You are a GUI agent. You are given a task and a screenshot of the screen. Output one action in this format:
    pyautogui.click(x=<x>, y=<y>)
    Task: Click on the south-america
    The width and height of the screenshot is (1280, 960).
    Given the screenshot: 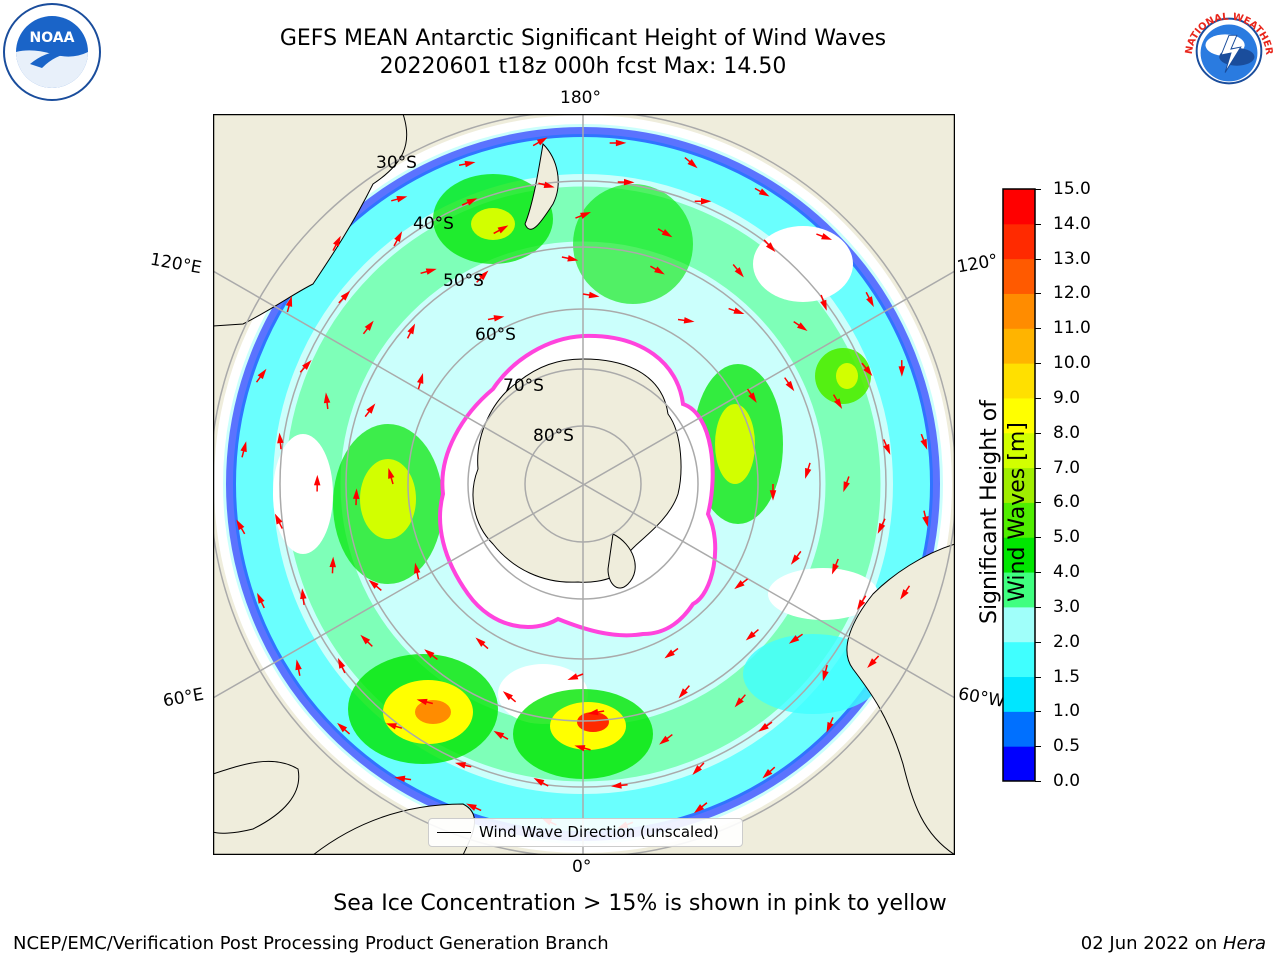 What is the action you would take?
    pyautogui.click(x=900, y=699)
    